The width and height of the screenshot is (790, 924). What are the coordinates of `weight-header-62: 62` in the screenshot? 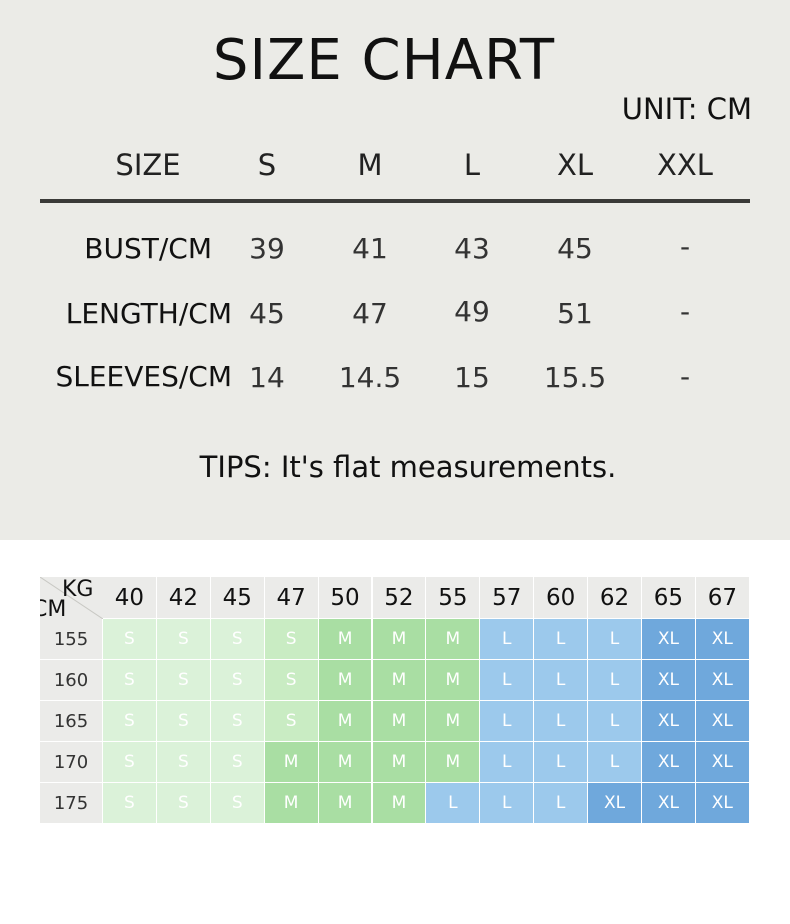 It's located at (615, 598).